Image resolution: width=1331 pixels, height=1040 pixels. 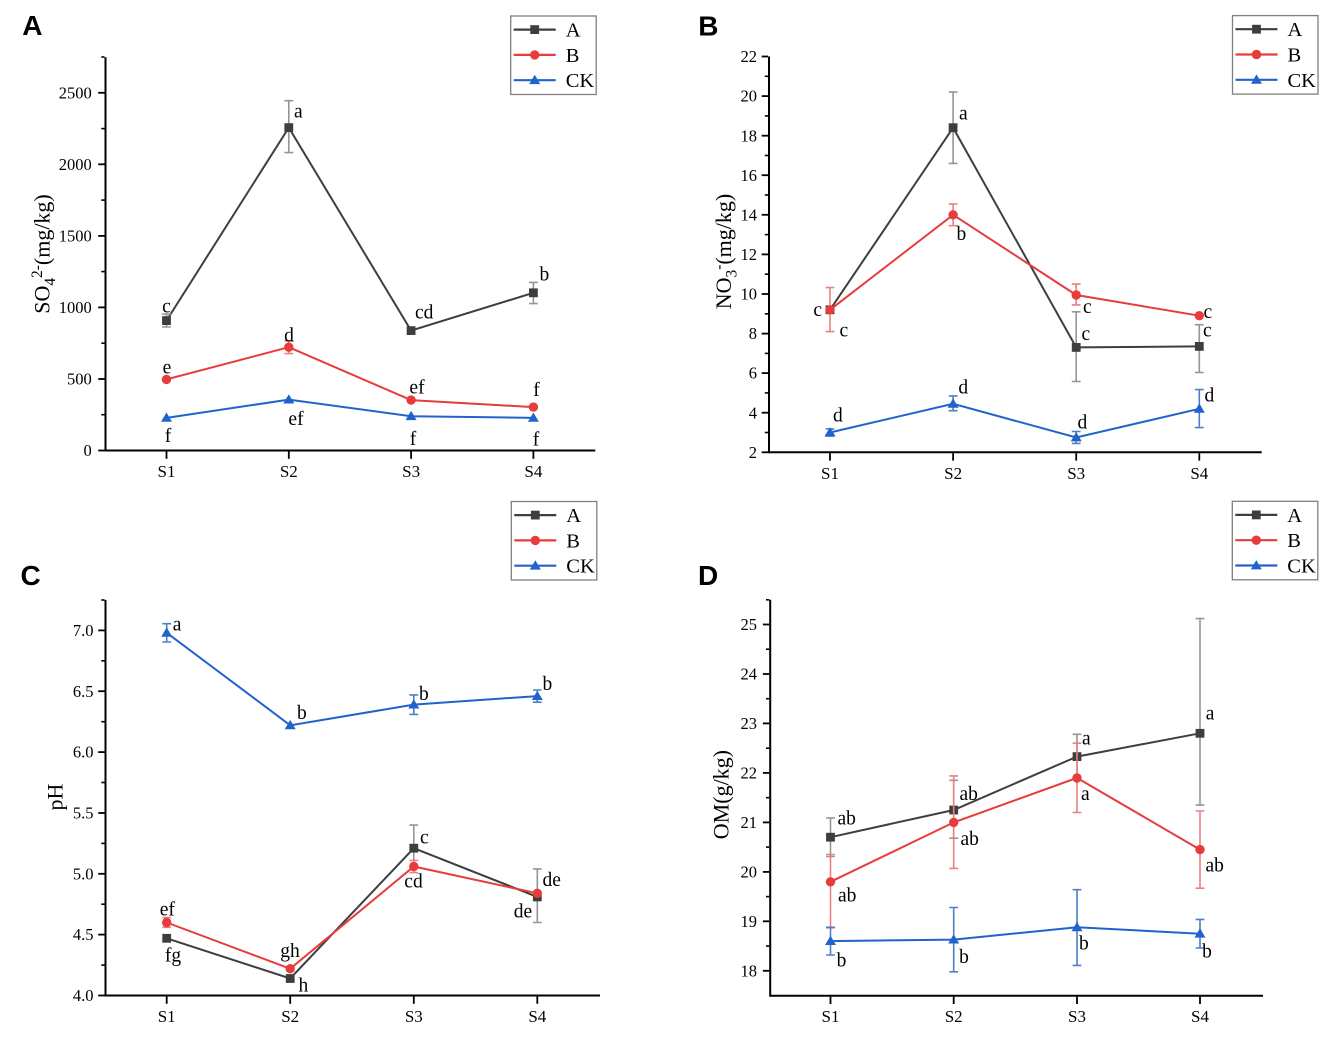 What do you see at coordinates (749, 921) in the screenshot?
I see `svg-text: 19` at bounding box center [749, 921].